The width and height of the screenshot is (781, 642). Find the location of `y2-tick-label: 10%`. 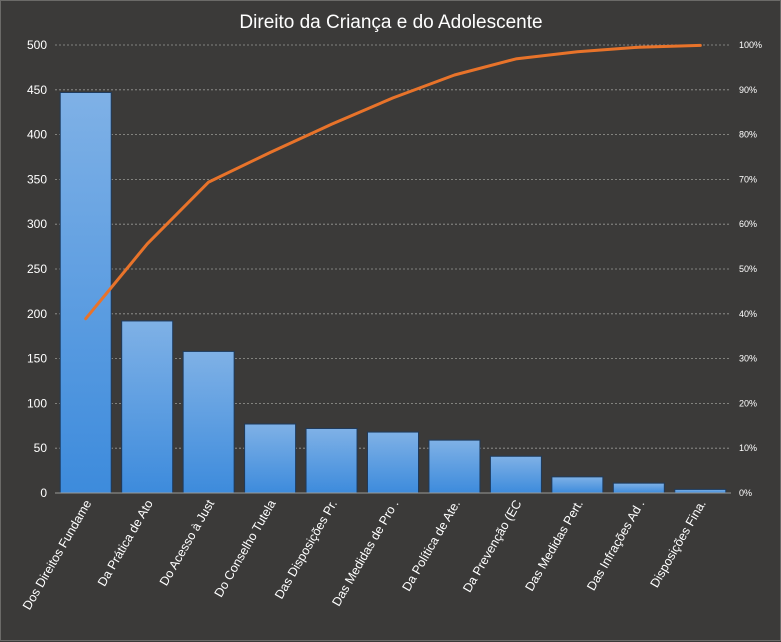

y2-tick-label: 10% is located at coordinates (748, 448).